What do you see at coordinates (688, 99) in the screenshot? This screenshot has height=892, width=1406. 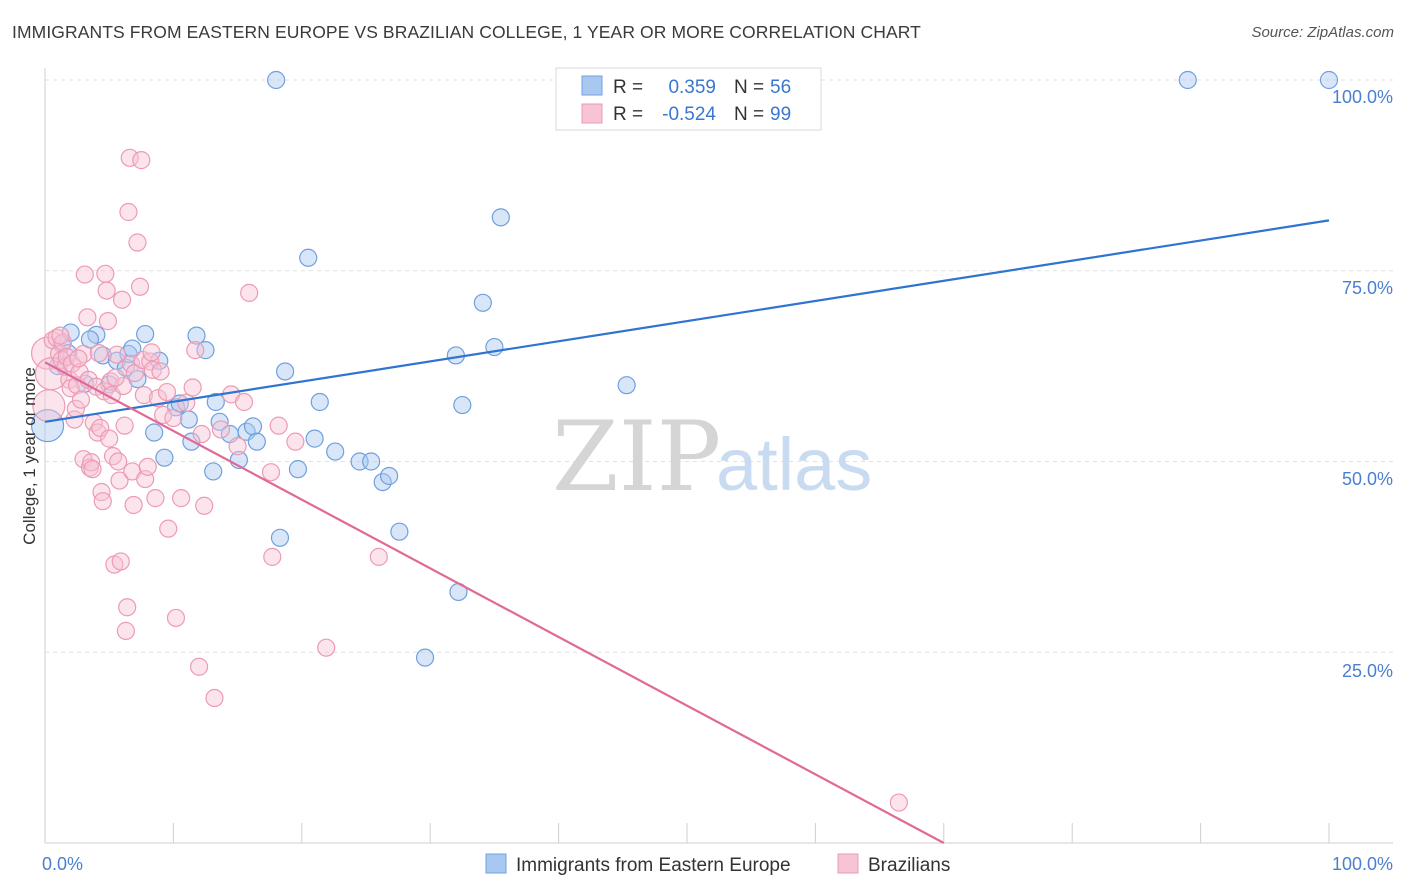 I see `correlation-legend: R = 0.359 N = 56 R = -0.524 N = 99` at bounding box center [688, 99].